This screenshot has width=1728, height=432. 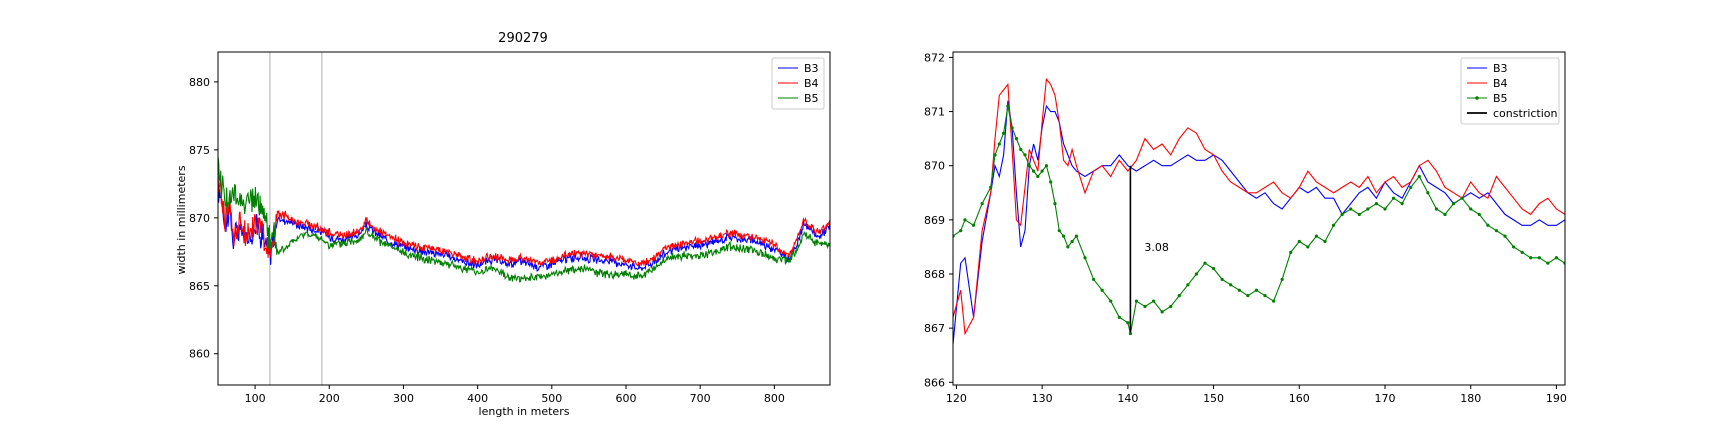 I want to click on series-line-b4, so click(x=524, y=221).